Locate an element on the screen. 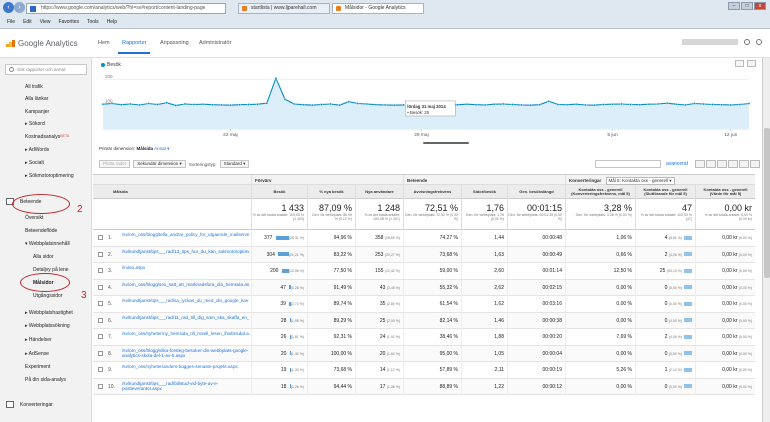 This screenshot has height=422, width=770. primary-dimension-other: Annat ▾ is located at coordinates (162, 148).